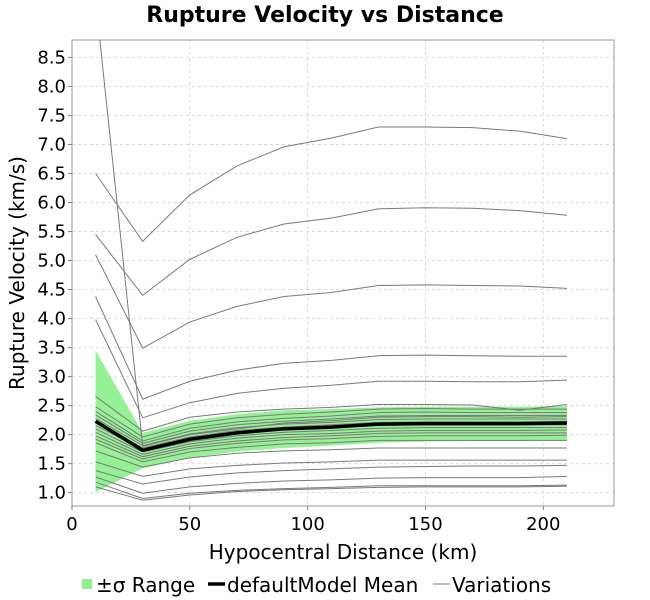  Describe the element at coordinates (51, 406) in the screenshot. I see `y-tick-label: 2.5` at that location.